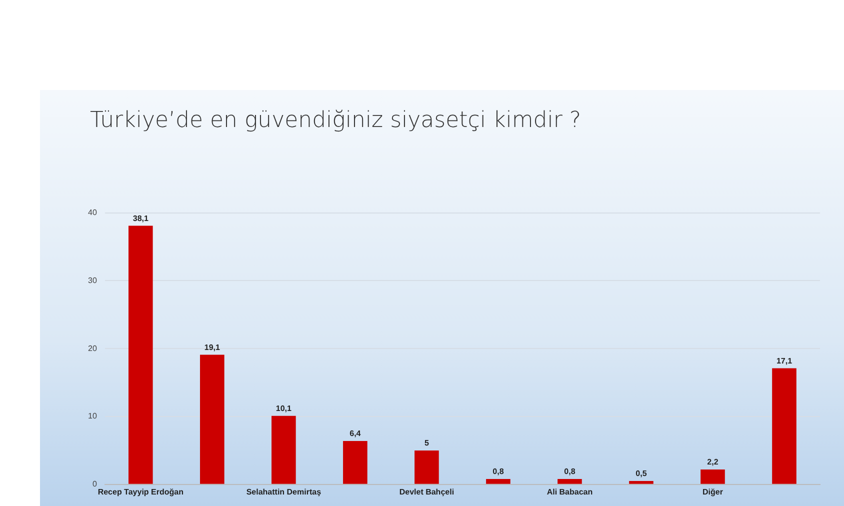 This screenshot has width=844, height=506. I want to click on data-label: 17,1, so click(784, 361).